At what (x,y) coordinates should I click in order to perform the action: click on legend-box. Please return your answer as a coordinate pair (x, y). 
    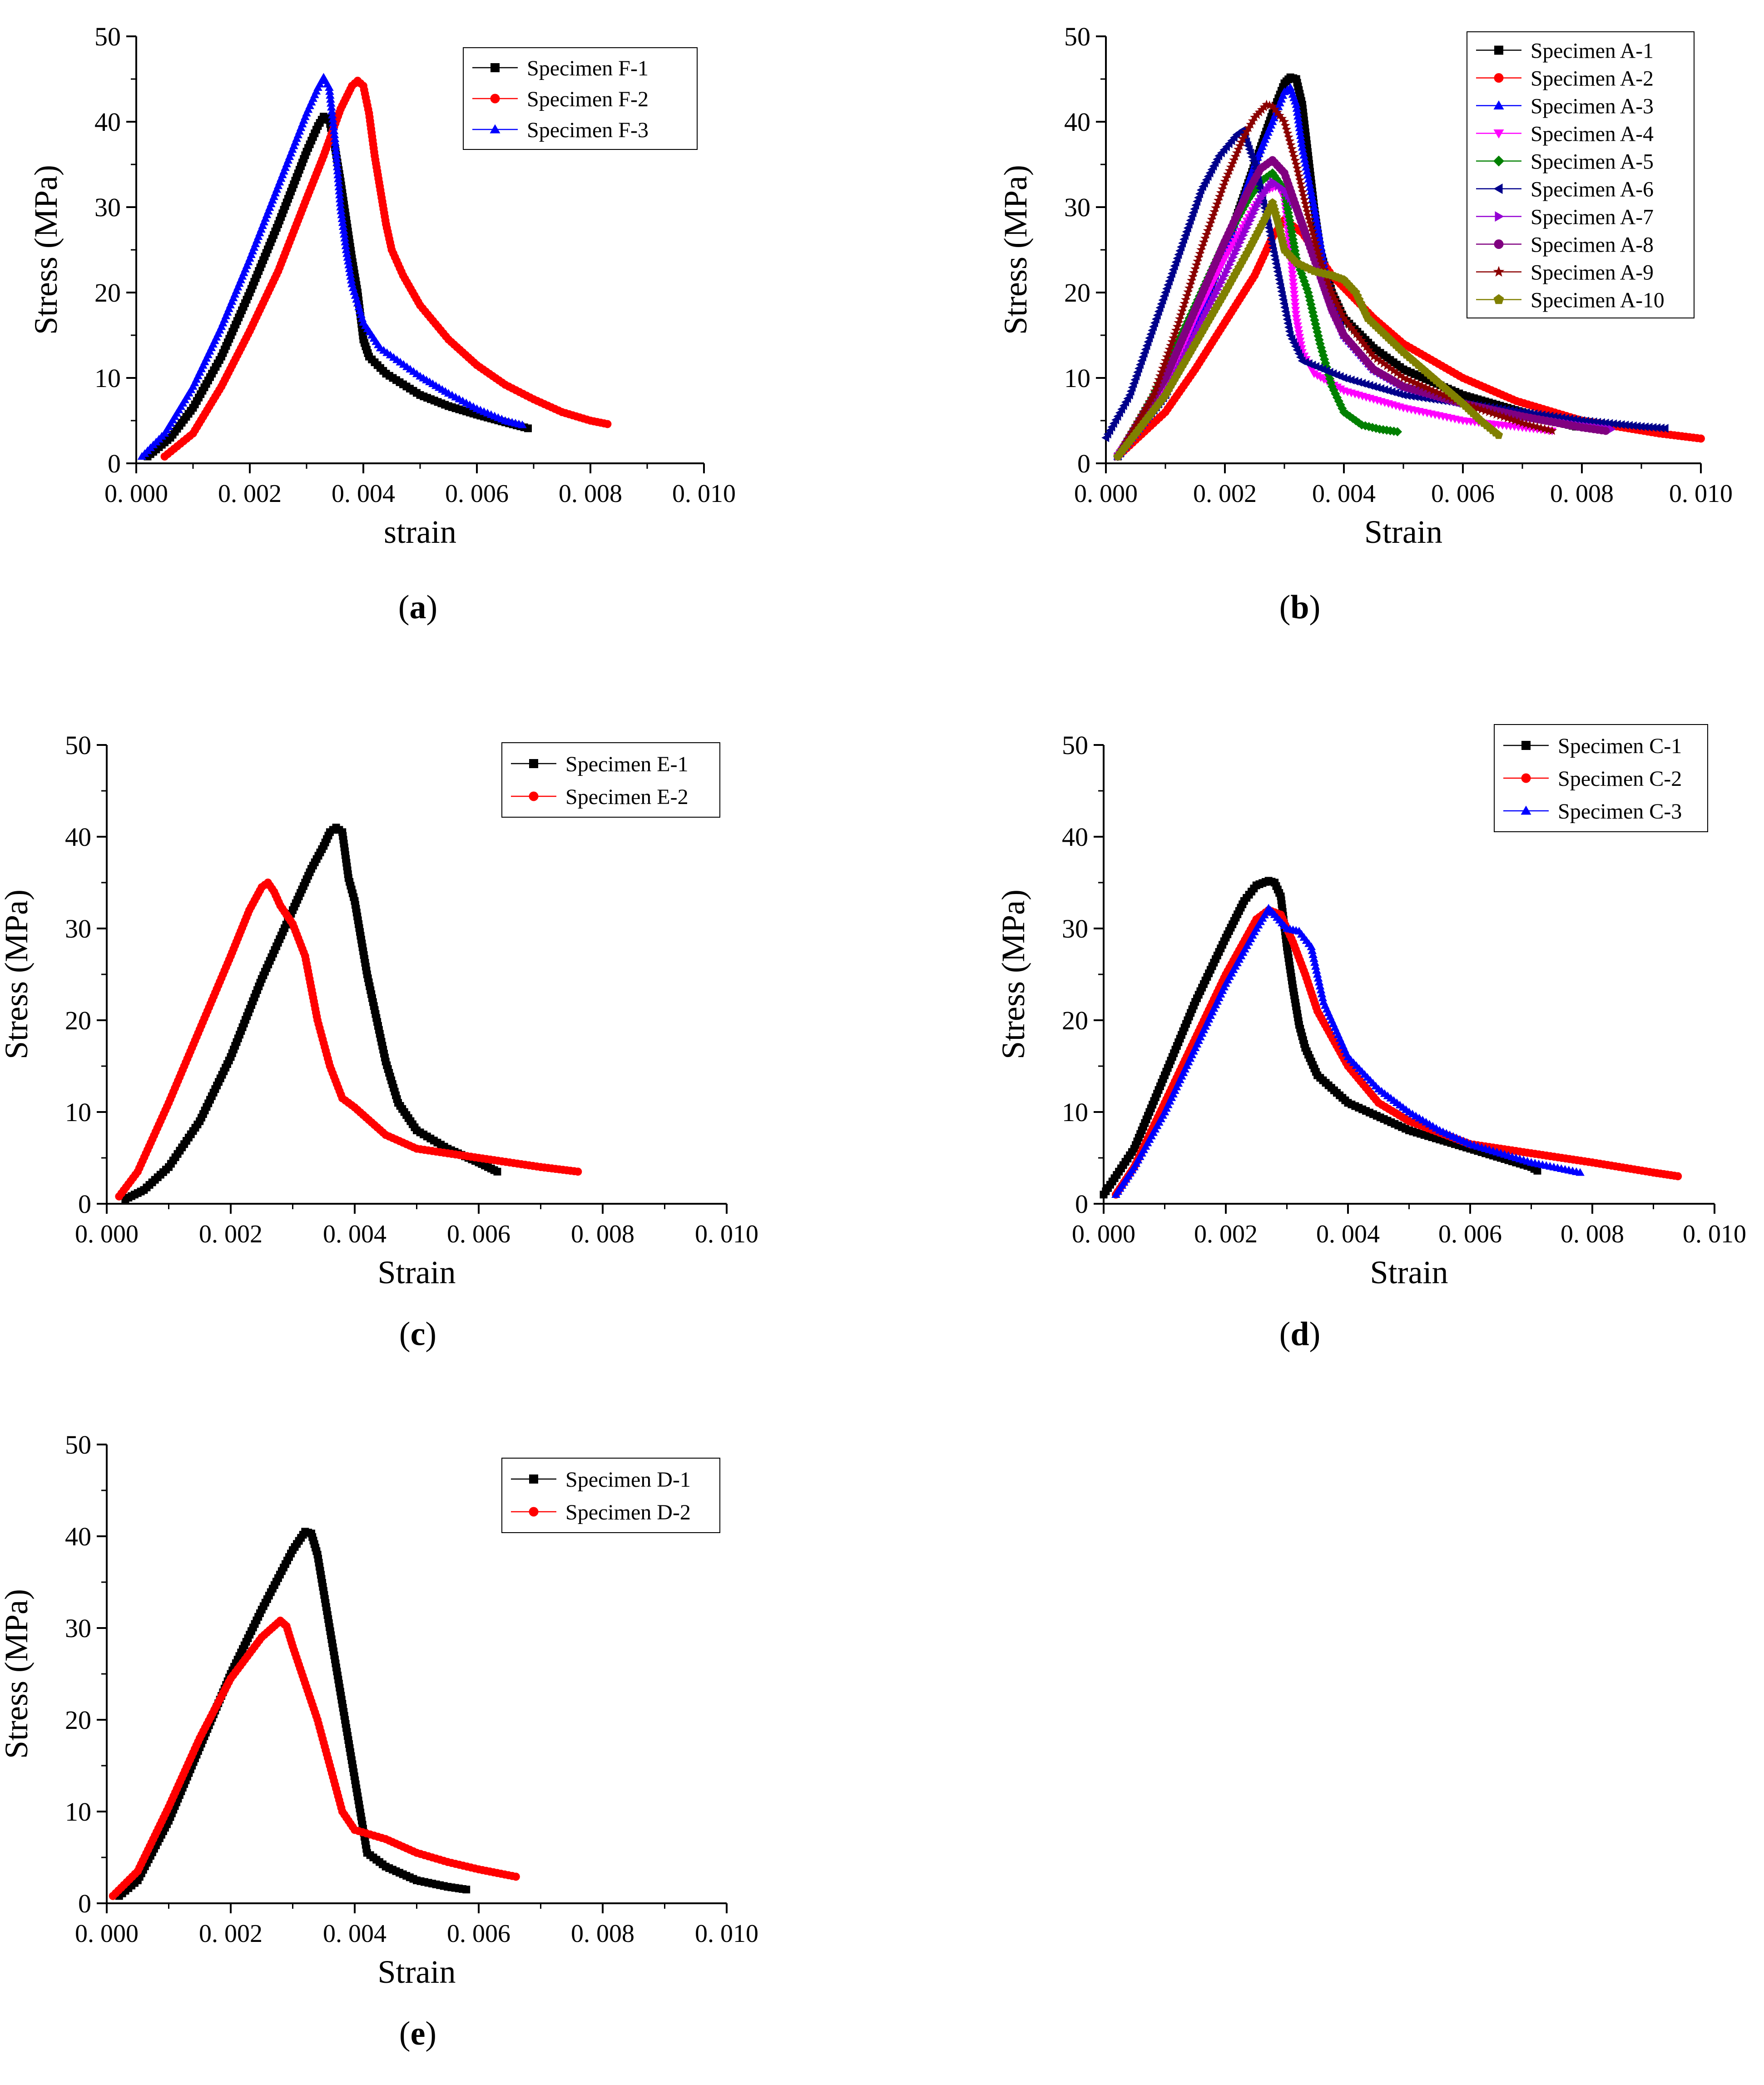
    Looking at the image, I should click on (1581, 174).